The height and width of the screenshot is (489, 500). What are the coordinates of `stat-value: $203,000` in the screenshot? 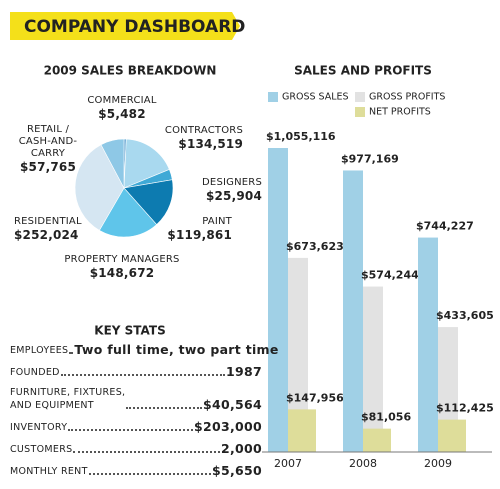 It's located at (227, 426).